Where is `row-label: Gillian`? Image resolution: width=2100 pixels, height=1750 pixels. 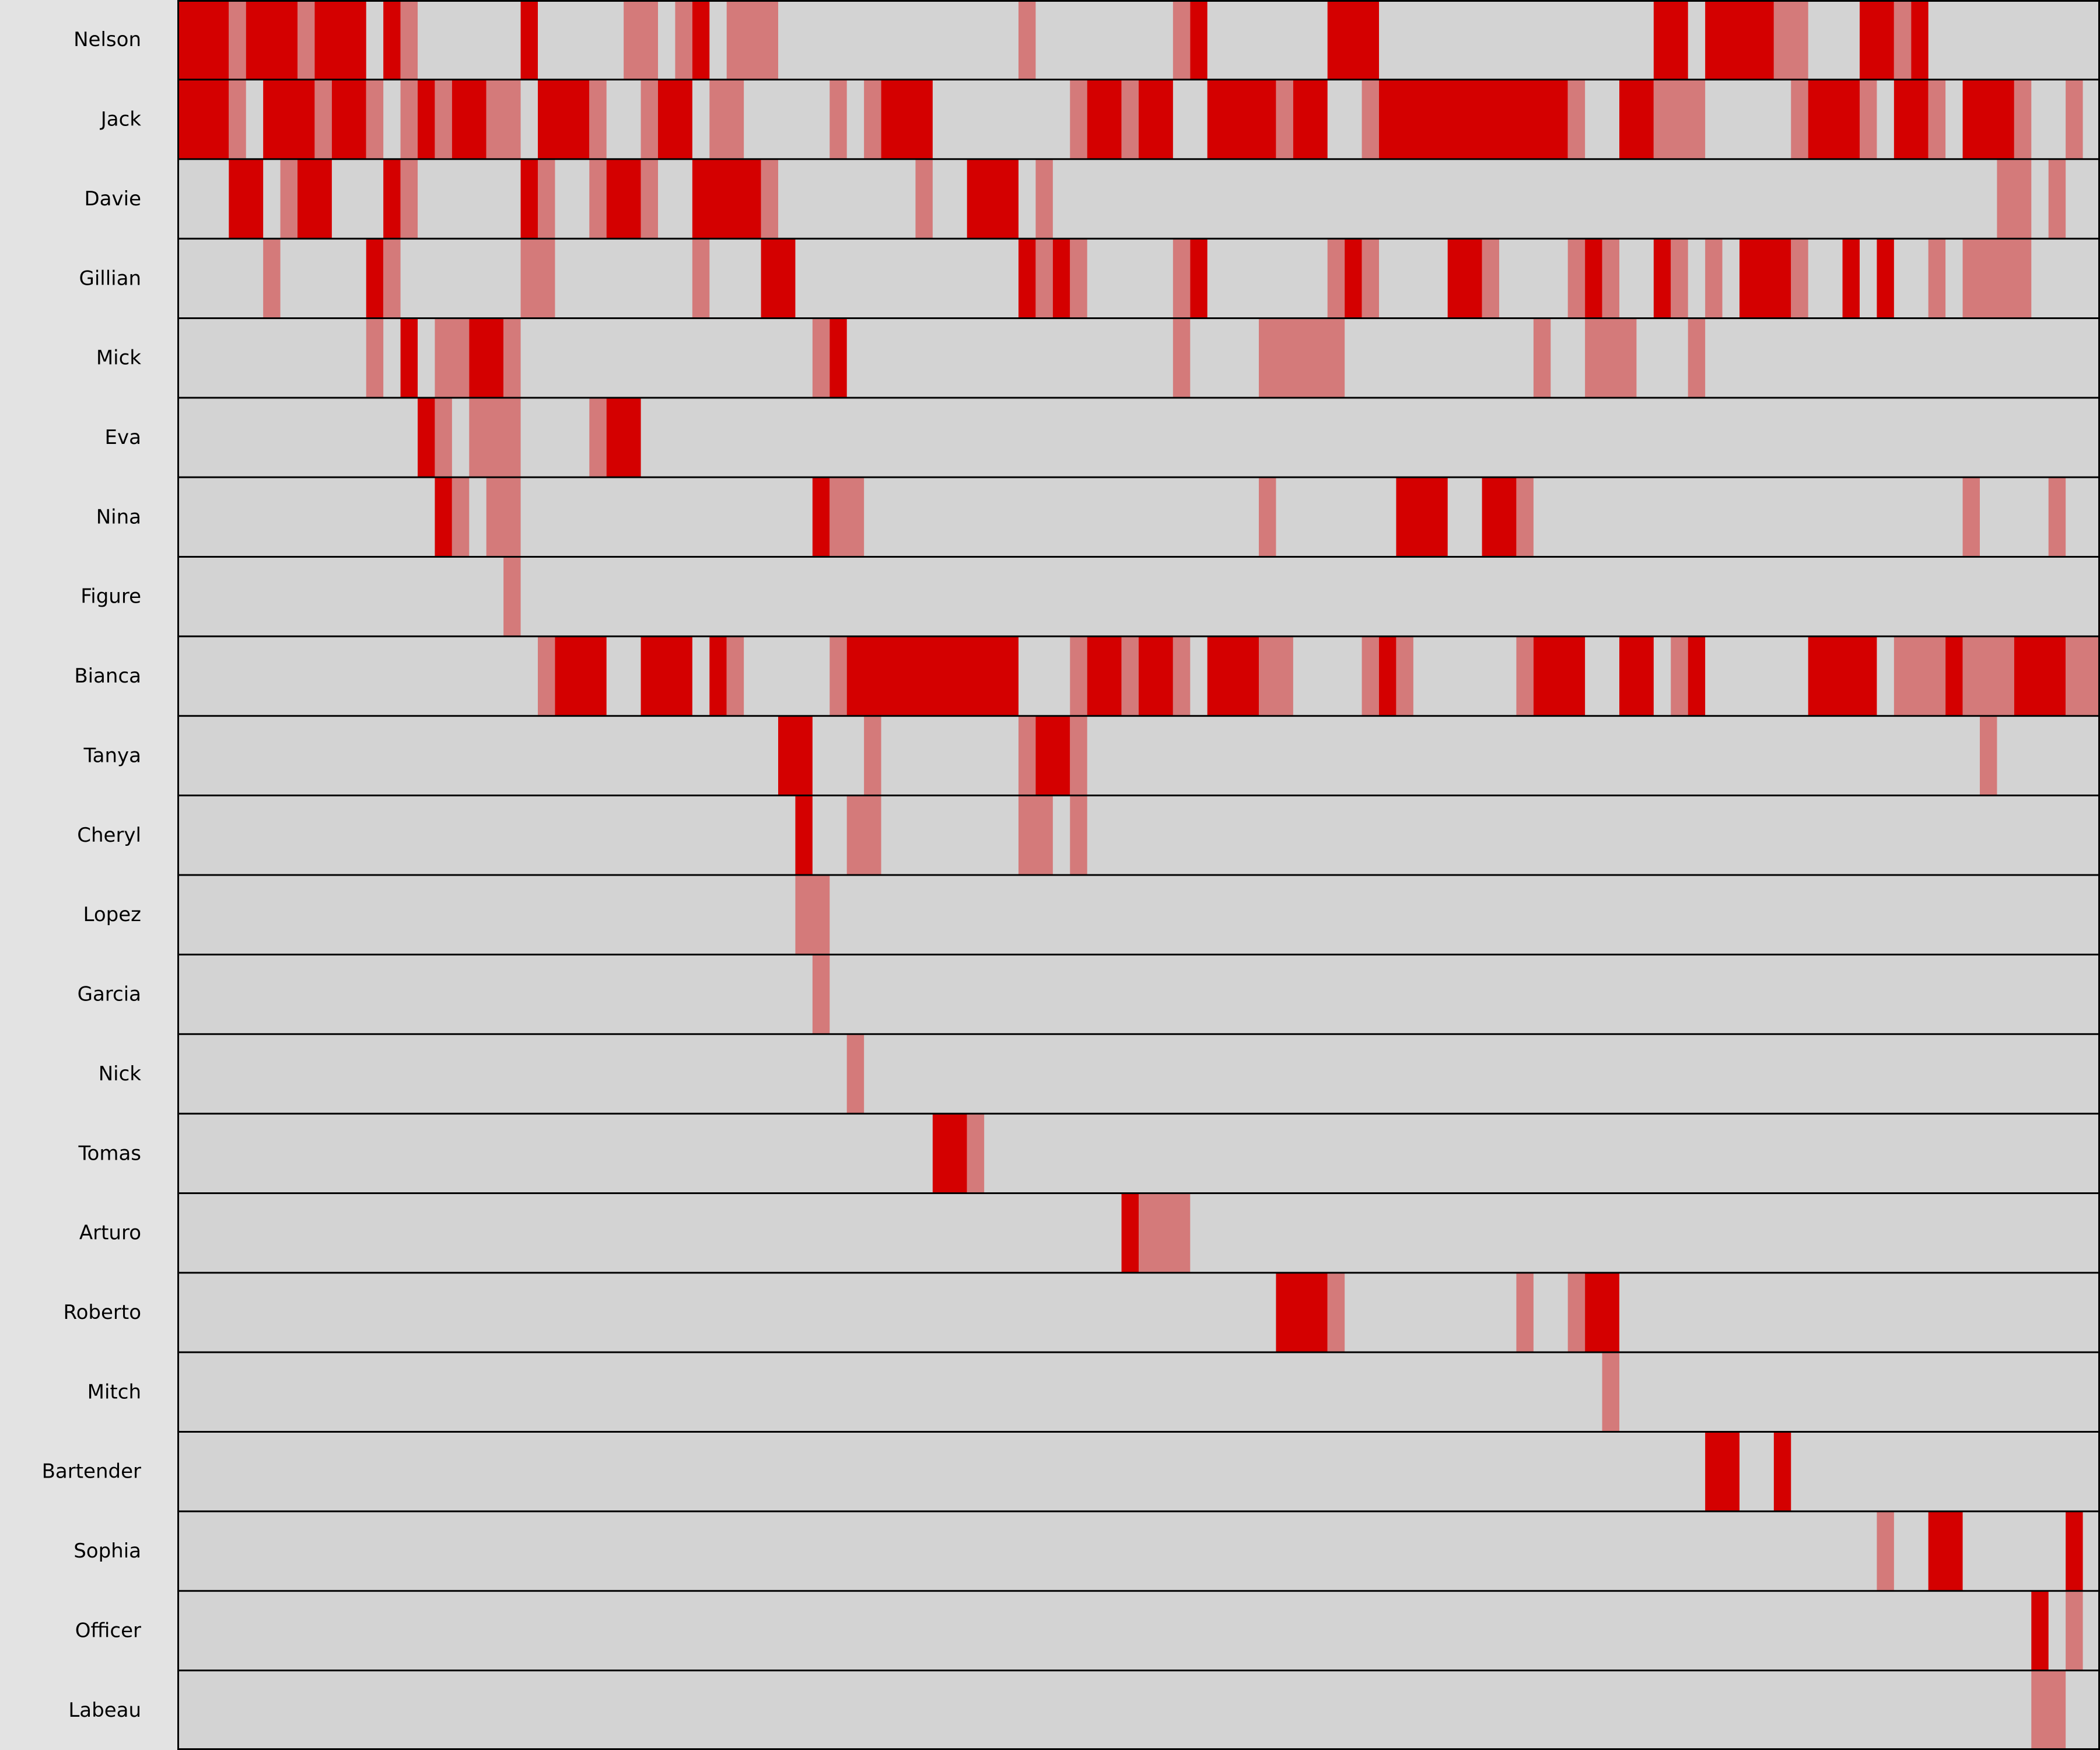
row-label: Gillian is located at coordinates (110, 278).